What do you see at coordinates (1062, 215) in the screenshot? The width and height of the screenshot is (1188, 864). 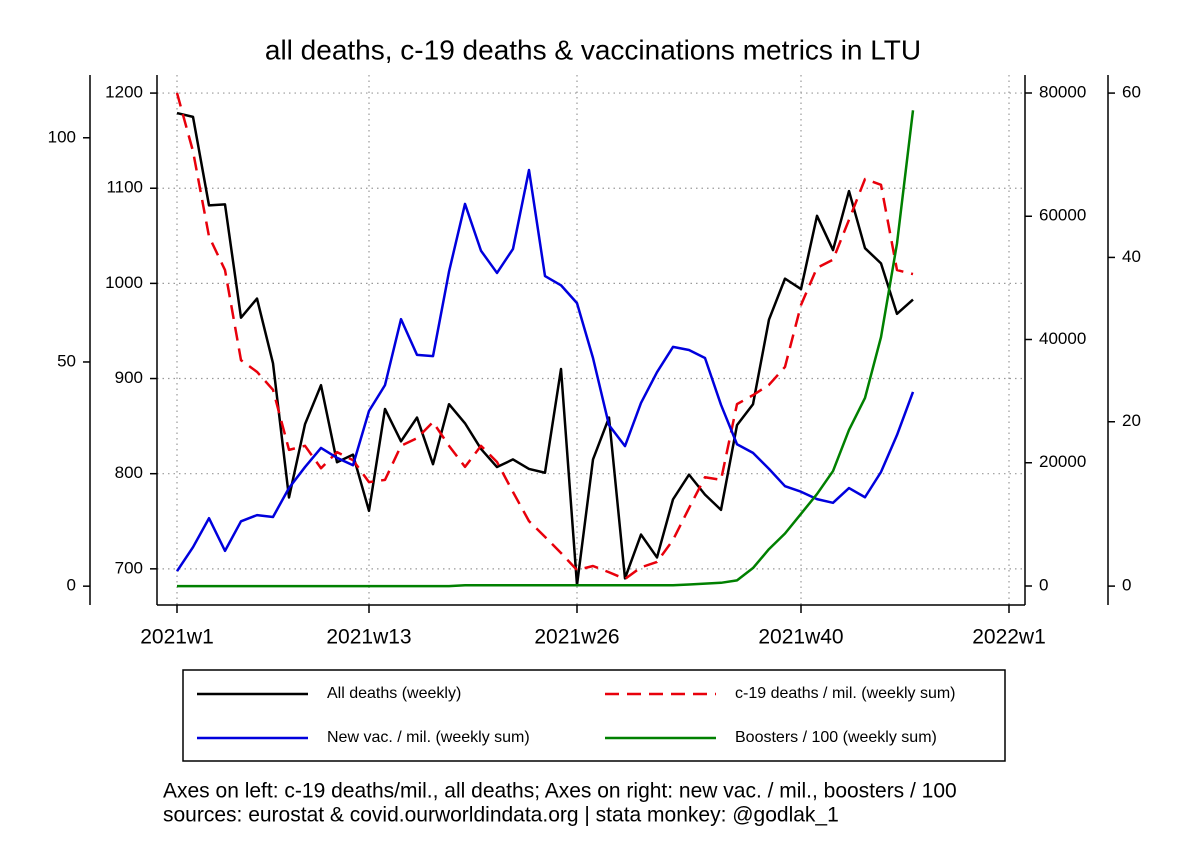 I see `y-tick-label: 60000` at bounding box center [1062, 215].